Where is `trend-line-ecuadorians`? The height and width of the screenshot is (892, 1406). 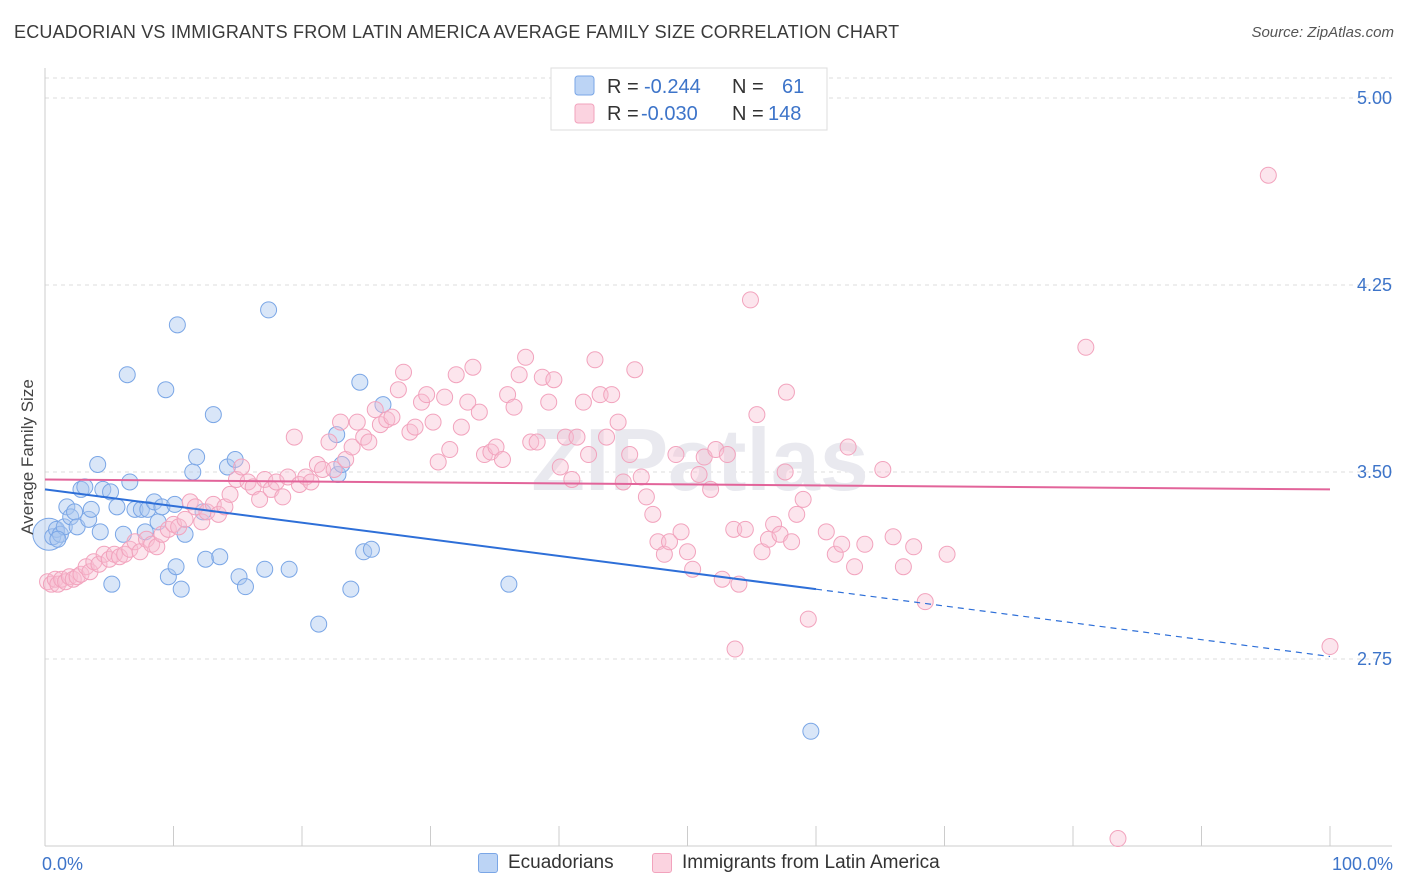
trend-line-ecuadorians is located at coordinates (430, 539).